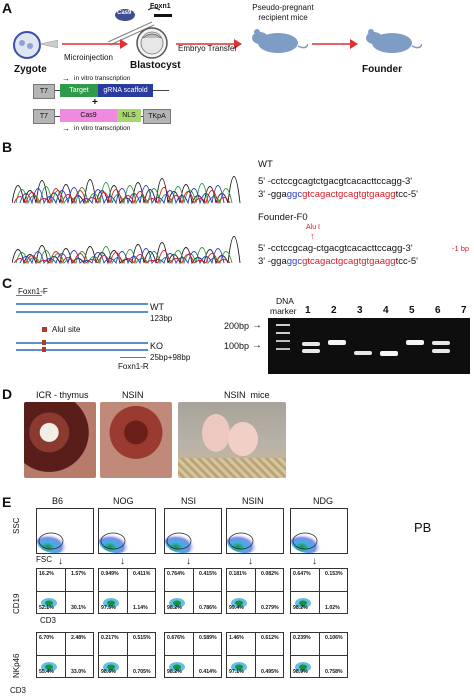 This screenshot has height=697, width=474. Describe the element at coordinates (157, 116) in the screenshot. I see `construct2-tkpa: TKpA` at that location.